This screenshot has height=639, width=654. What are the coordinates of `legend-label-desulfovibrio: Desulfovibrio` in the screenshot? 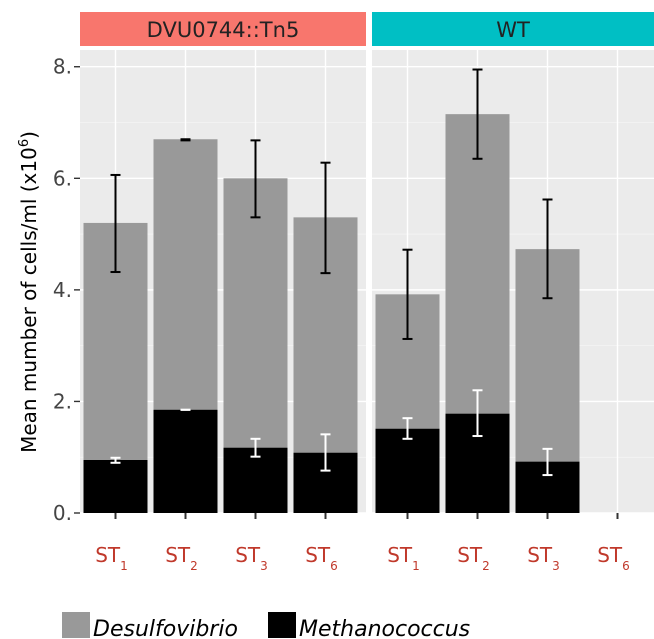 It's located at (165, 628).